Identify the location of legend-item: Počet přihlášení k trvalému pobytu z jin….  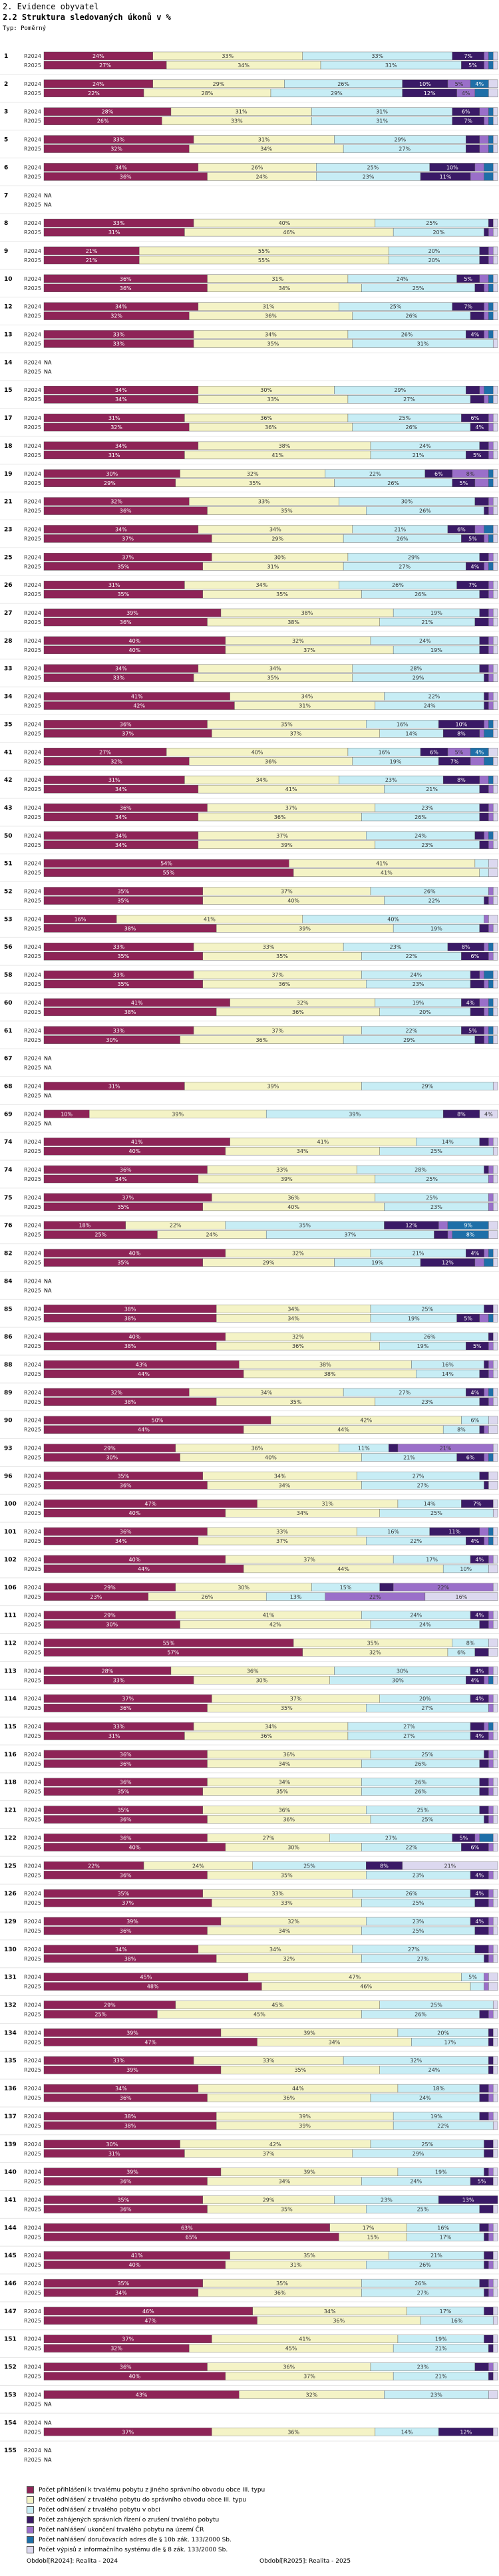
(259, 2490).